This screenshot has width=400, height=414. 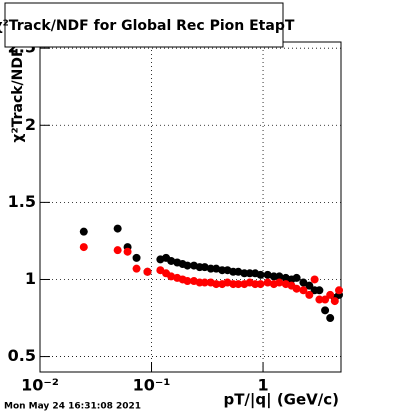 I want to click on x-axis-label: pT/|q| (GeV/c), so click(x=281, y=400).